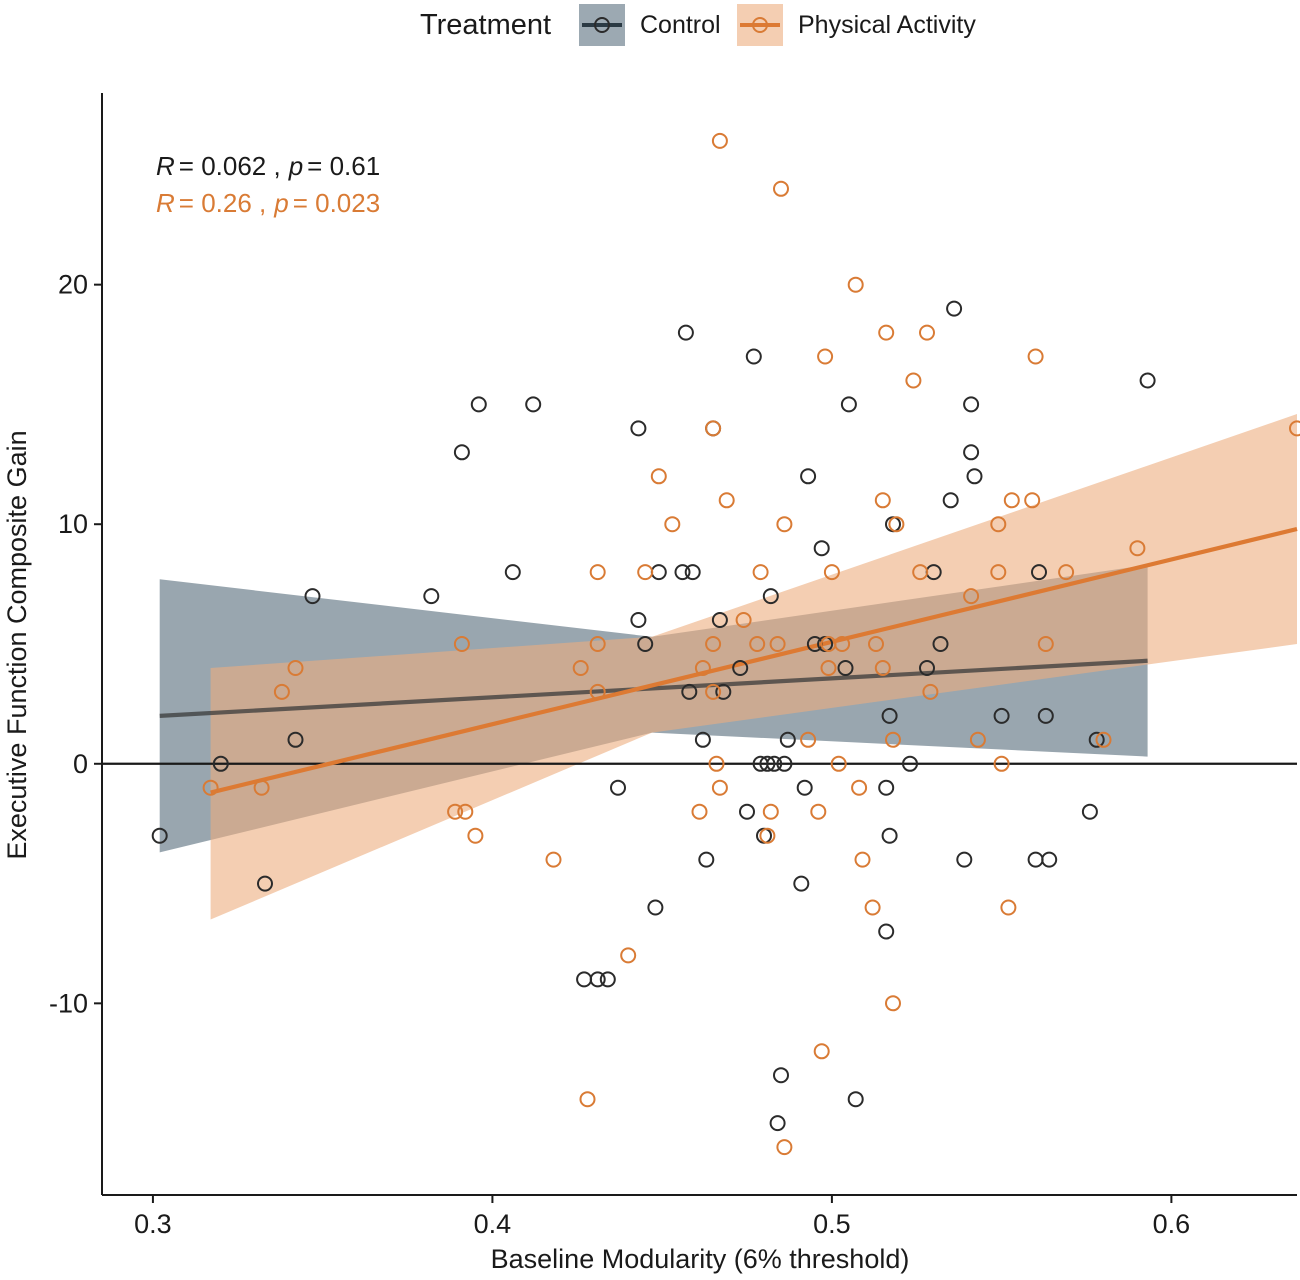 The height and width of the screenshot is (1280, 1300). Describe the element at coordinates (602, 25) in the screenshot. I see `legend-point-control` at that location.